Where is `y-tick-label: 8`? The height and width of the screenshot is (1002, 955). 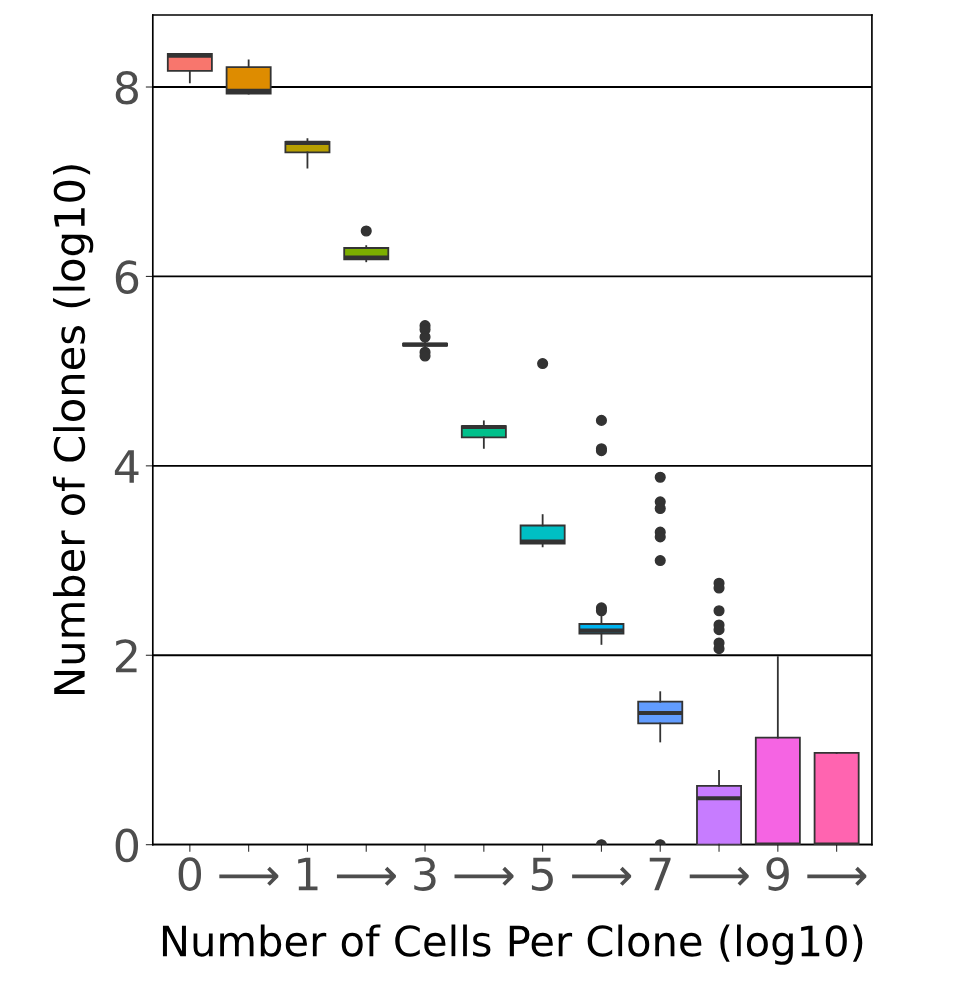
y-tick-label: 8 is located at coordinates (126, 87).